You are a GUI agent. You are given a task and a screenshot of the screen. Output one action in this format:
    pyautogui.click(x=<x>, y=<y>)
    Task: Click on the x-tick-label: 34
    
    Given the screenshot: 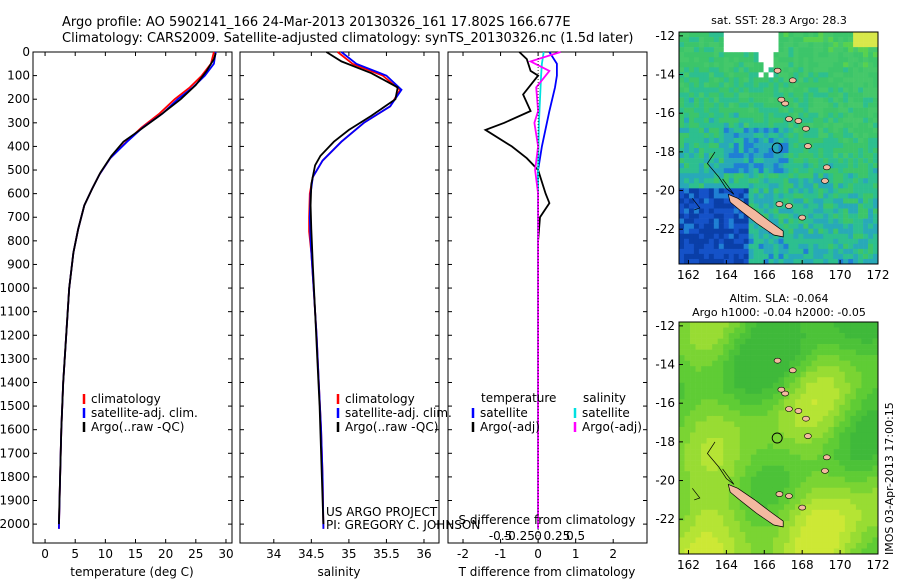 What is the action you would take?
    pyautogui.click(x=273, y=554)
    